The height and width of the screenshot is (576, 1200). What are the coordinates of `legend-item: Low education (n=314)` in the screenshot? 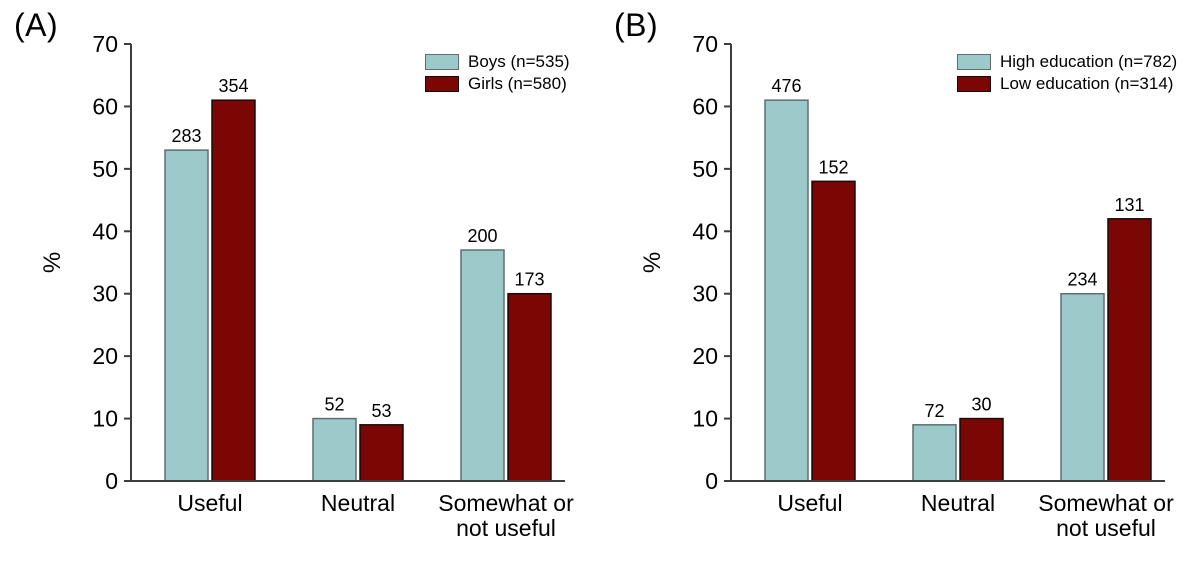 It's located at (1067, 83).